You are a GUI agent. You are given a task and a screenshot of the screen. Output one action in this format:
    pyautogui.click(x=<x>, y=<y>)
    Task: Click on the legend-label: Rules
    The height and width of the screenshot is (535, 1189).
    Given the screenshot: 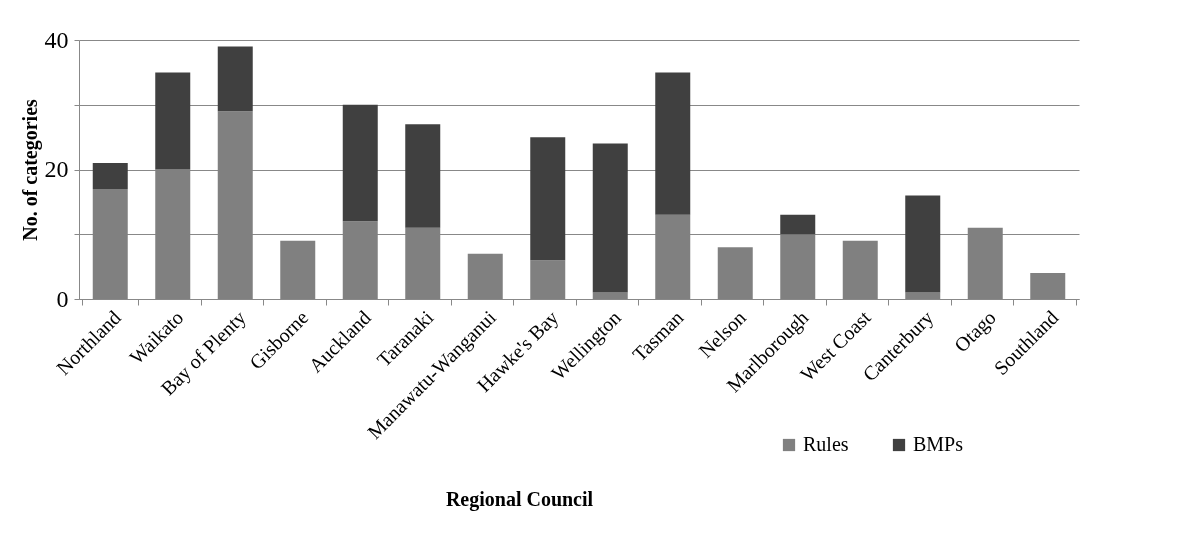 What is the action you would take?
    pyautogui.click(x=826, y=444)
    